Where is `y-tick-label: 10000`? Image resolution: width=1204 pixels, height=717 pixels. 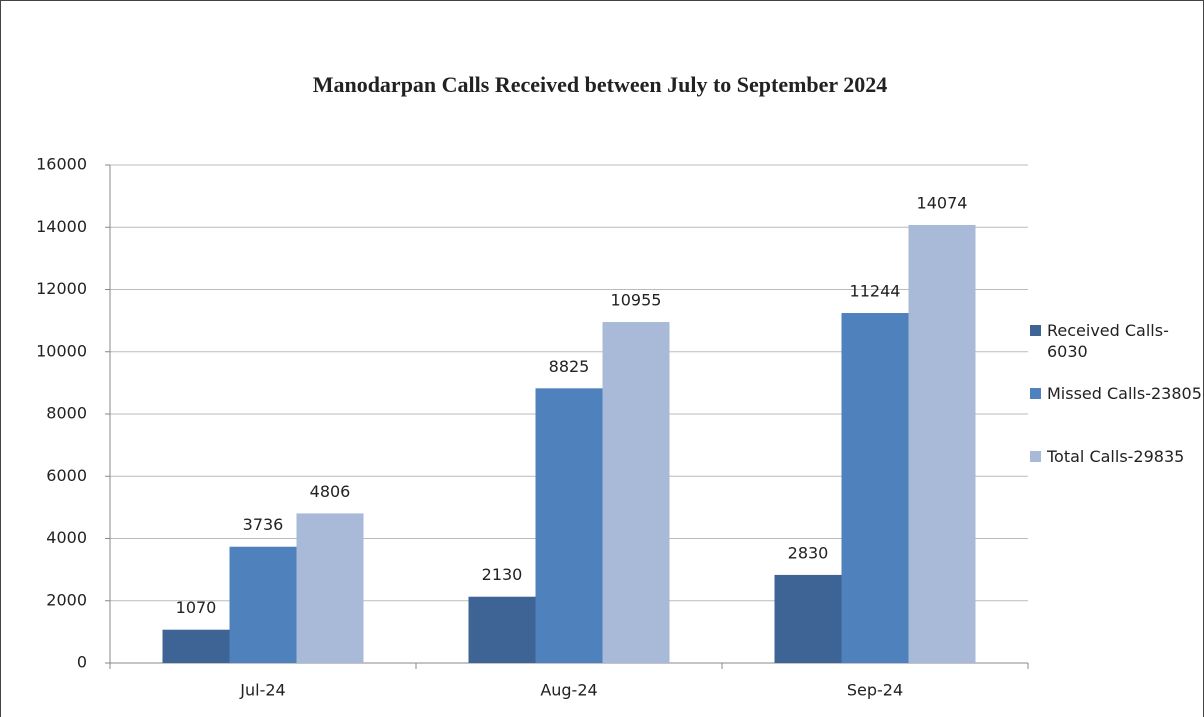 y-tick-label: 10000 is located at coordinates (61, 350).